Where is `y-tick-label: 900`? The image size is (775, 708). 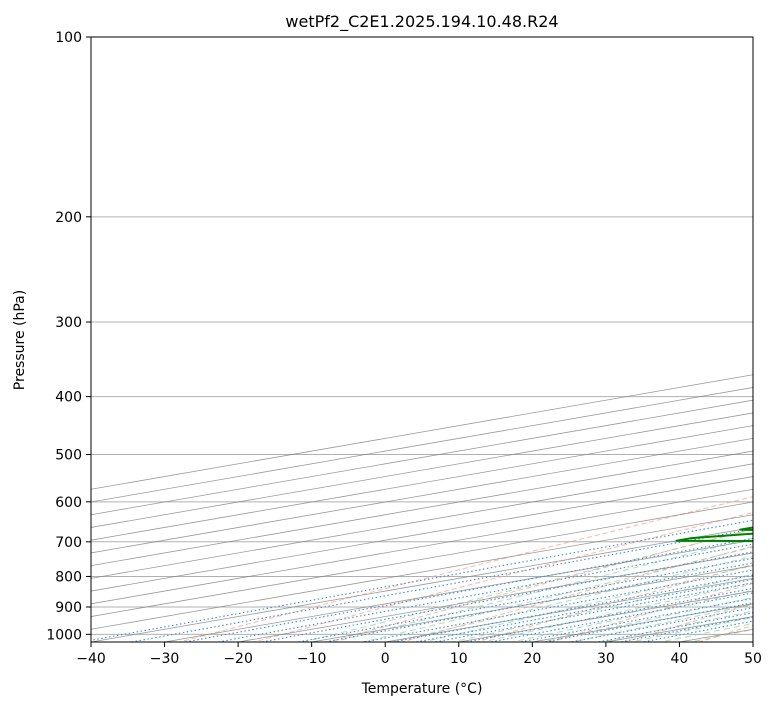
y-tick-label: 900 is located at coordinates (68, 608).